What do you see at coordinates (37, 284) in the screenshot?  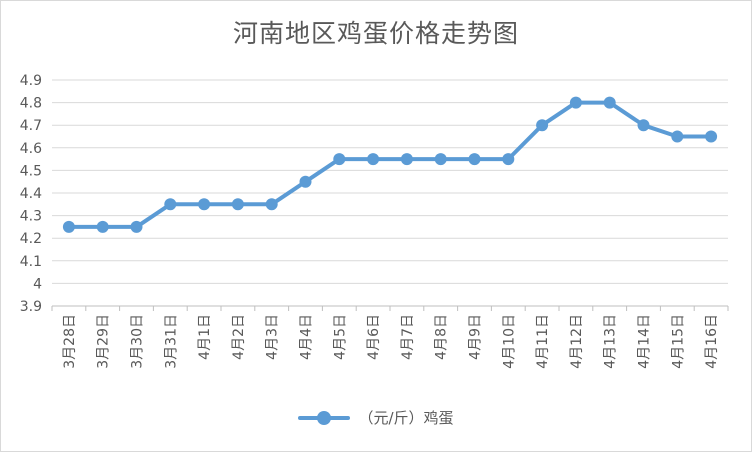 I see `y-tick-label: 4` at bounding box center [37, 284].